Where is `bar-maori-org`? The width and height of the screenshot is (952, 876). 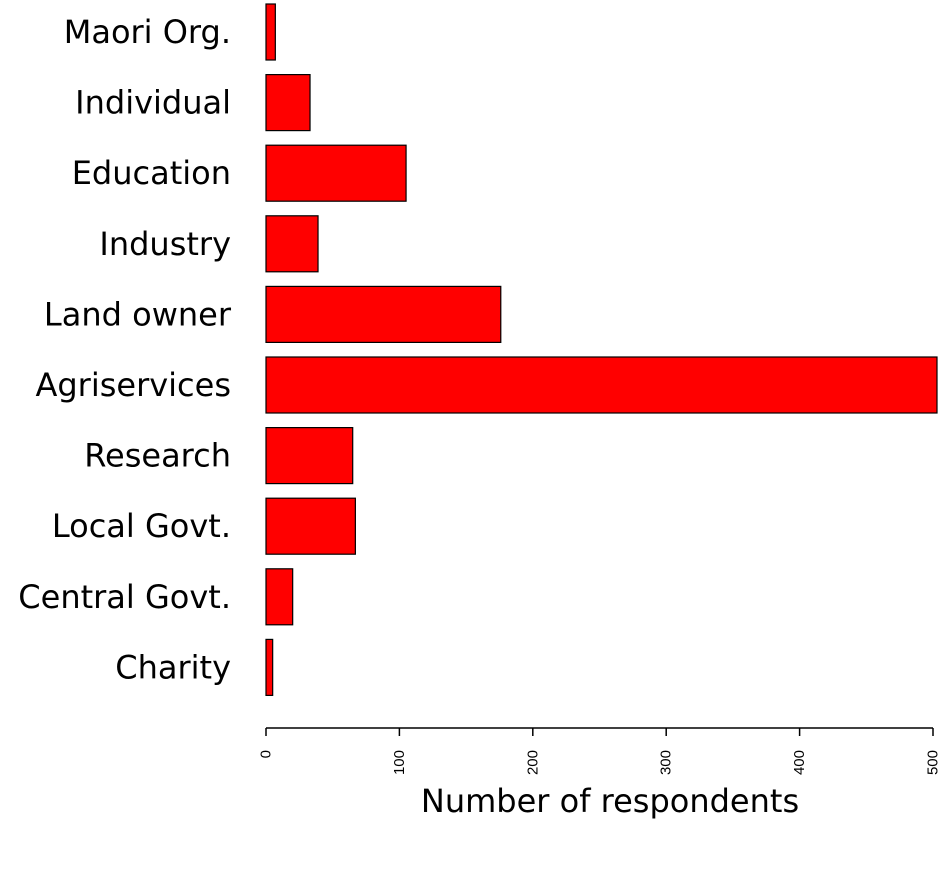
bar-maori-org is located at coordinates (270, 32).